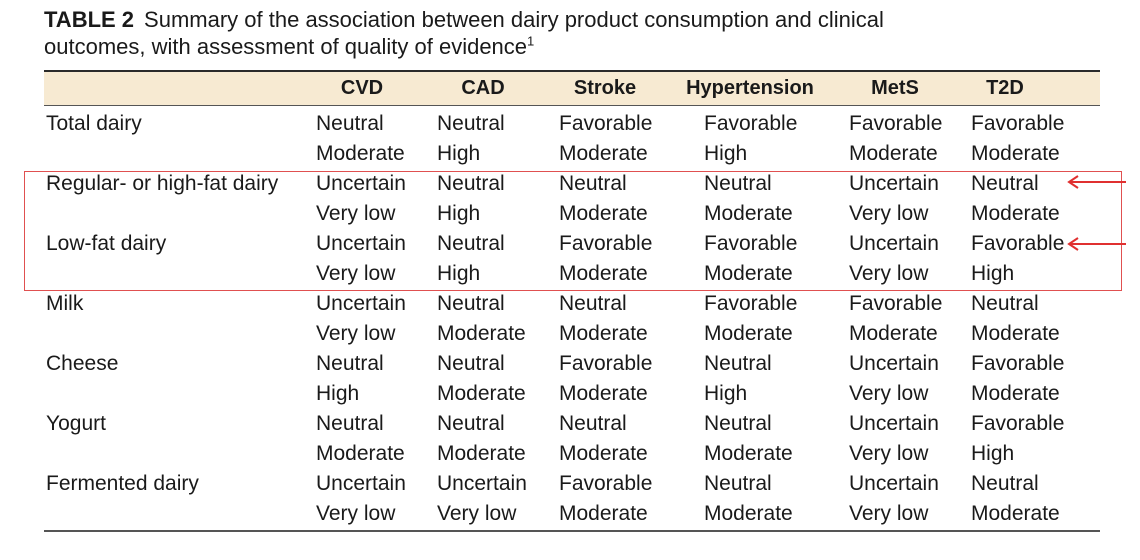 Image resolution: width=1140 pixels, height=560 pixels. What do you see at coordinates (82, 363) in the screenshot?
I see `row-label: Cheese` at bounding box center [82, 363].